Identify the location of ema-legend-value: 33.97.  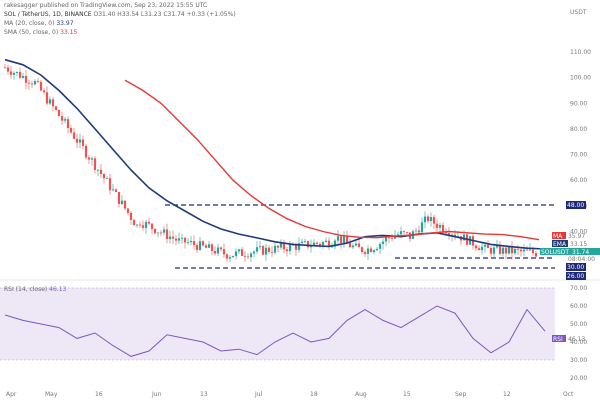
(65, 23).